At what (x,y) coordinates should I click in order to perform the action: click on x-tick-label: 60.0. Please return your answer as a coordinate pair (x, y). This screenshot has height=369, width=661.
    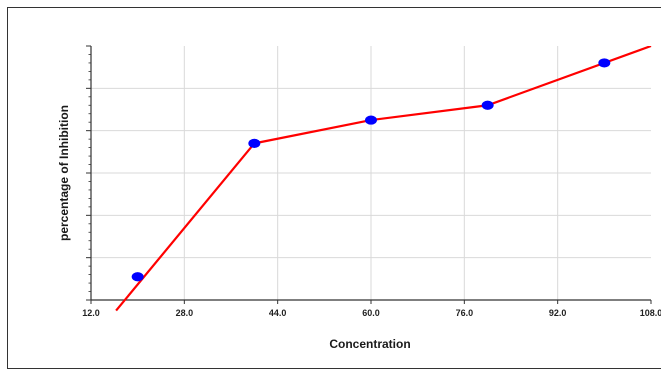
    Looking at the image, I should click on (371, 313).